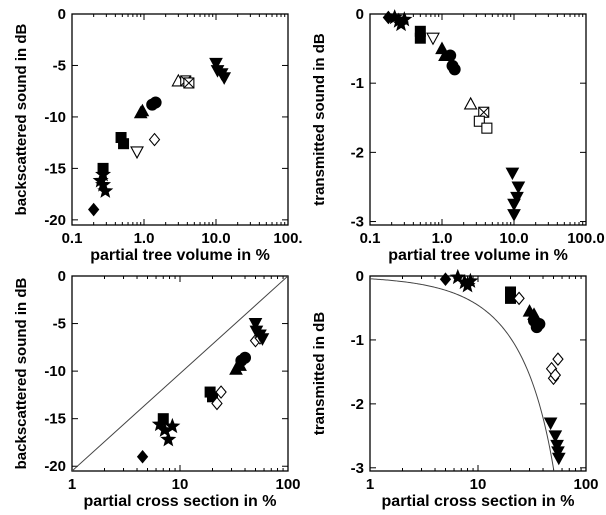 Image resolution: width=606 pixels, height=515 pixels. I want to click on reference-line, so click(180, 373).